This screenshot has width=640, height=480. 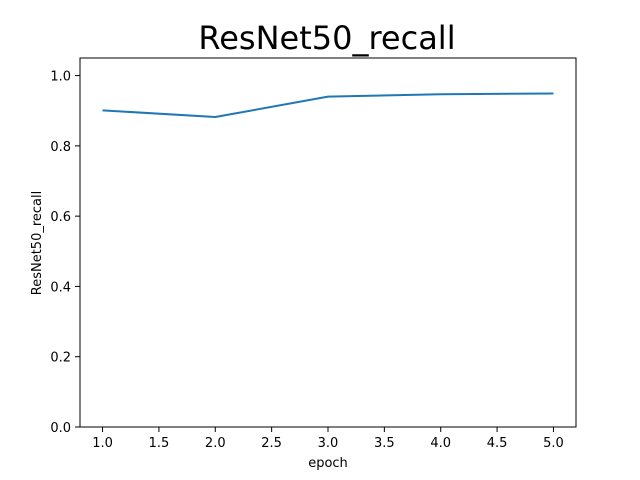 I want to click on x-tick-label: 1.0, so click(x=102, y=443).